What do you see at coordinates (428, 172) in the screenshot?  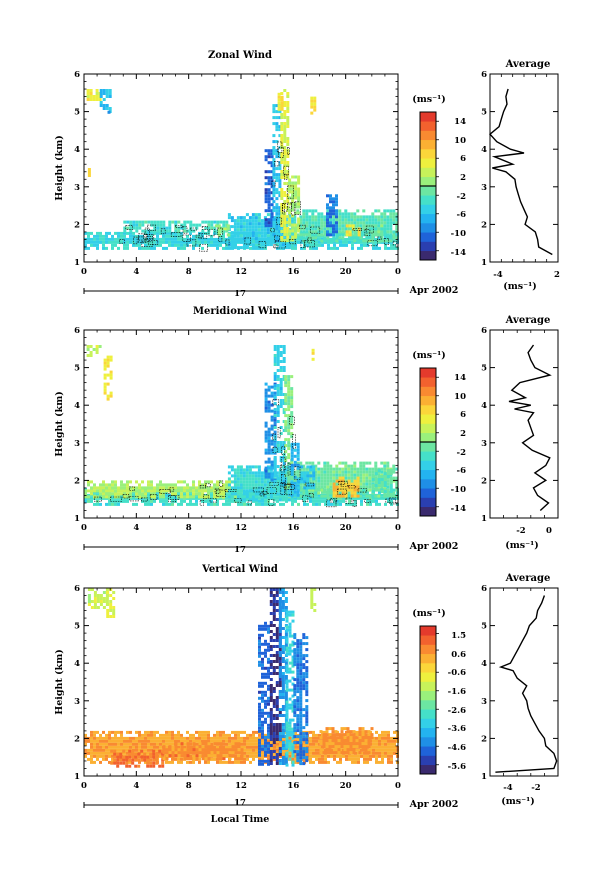 I see `colorbar-swatch` at bounding box center [428, 172].